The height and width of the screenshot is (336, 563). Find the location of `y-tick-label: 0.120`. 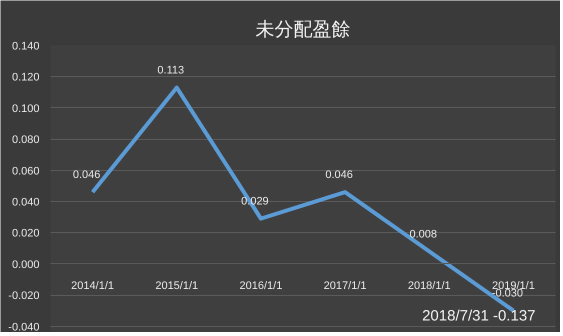

y-tick-label: 0.120 is located at coordinates (26, 78).